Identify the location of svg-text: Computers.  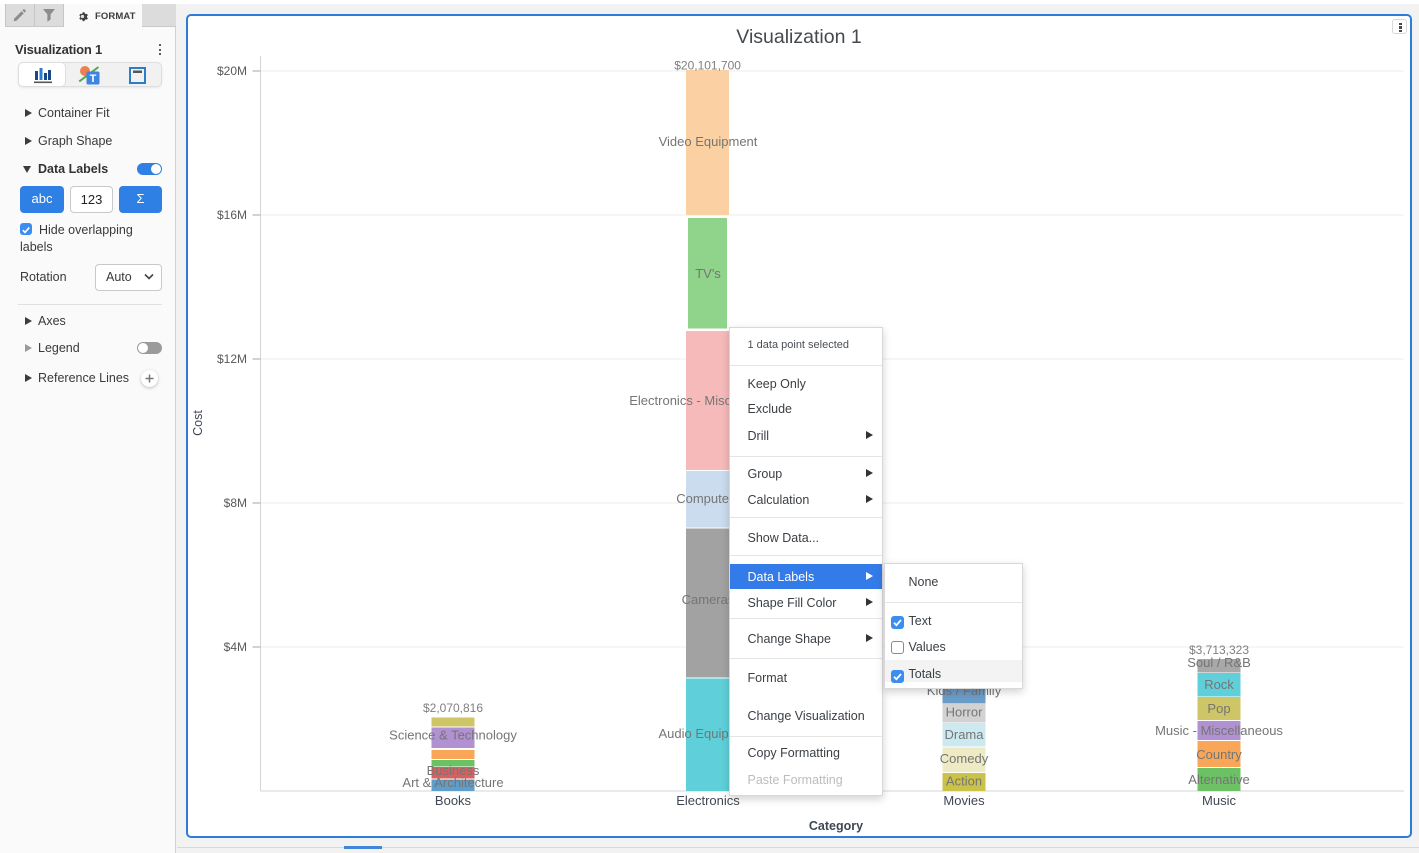
(708, 498).